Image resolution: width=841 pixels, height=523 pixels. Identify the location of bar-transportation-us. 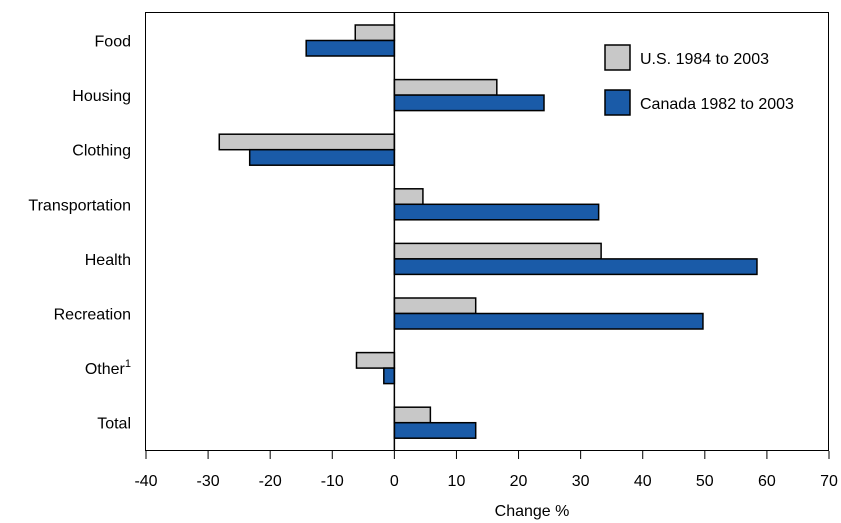
(408, 197).